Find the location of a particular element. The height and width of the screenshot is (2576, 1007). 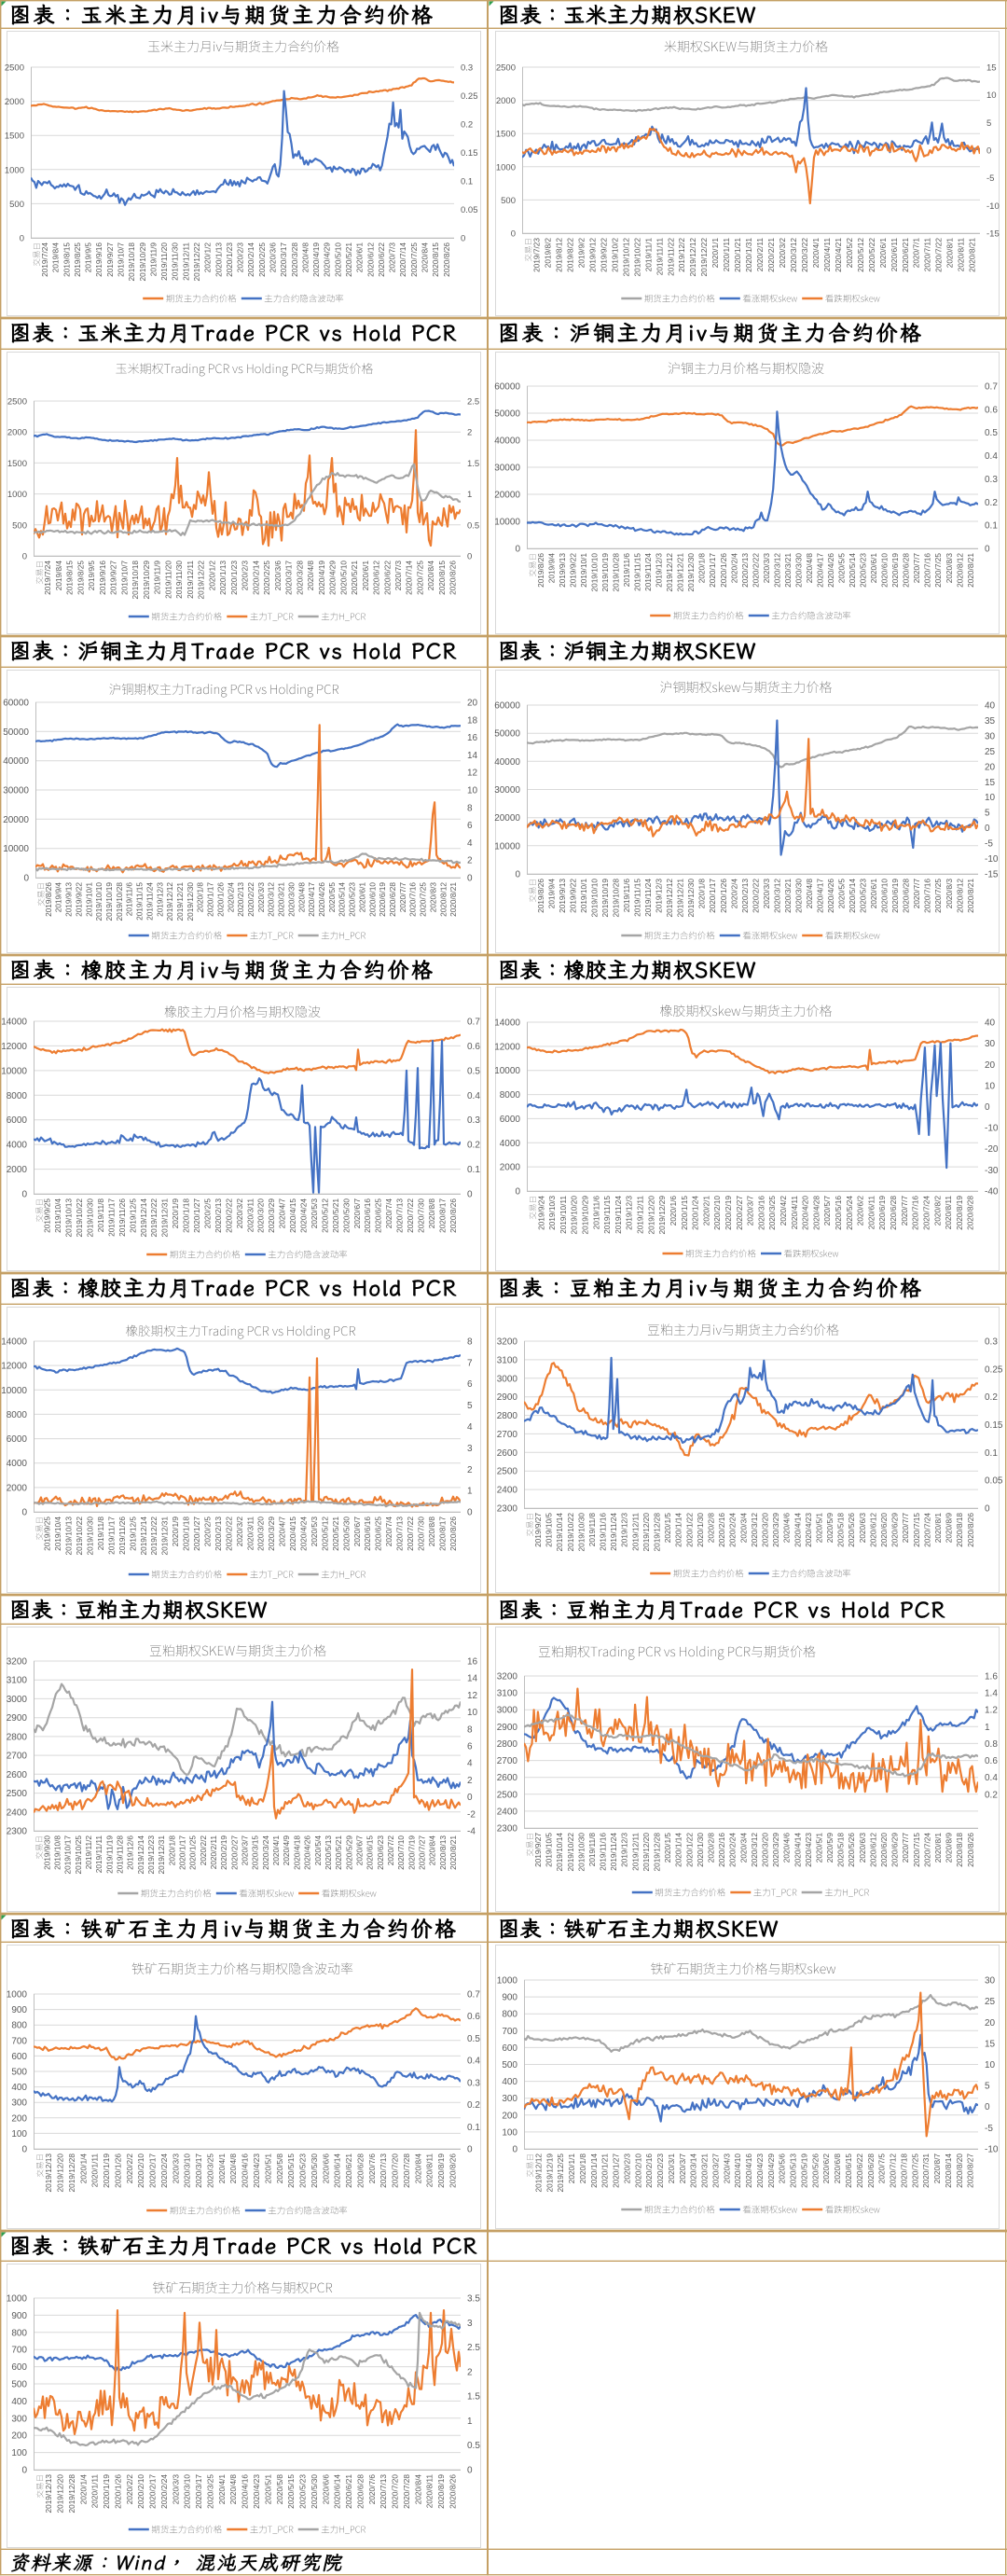

svg-text: 2020/4/17 is located at coordinates (820, 896).